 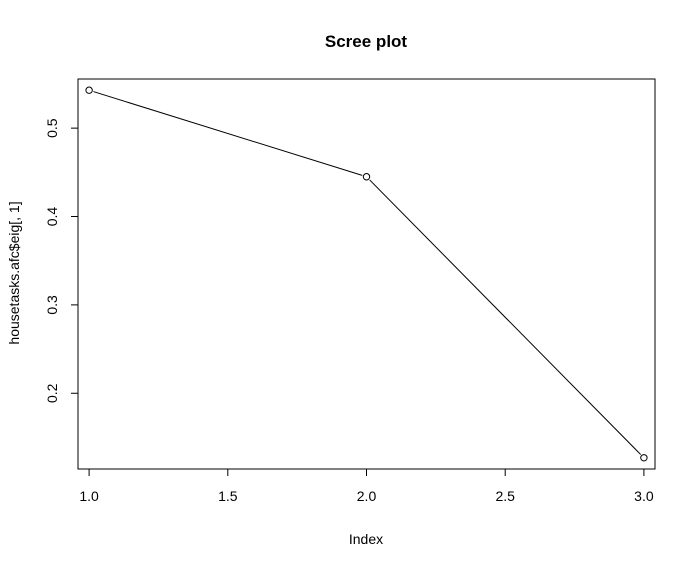 What do you see at coordinates (89, 496) in the screenshot?
I see `x-tick-label: 1.0` at bounding box center [89, 496].